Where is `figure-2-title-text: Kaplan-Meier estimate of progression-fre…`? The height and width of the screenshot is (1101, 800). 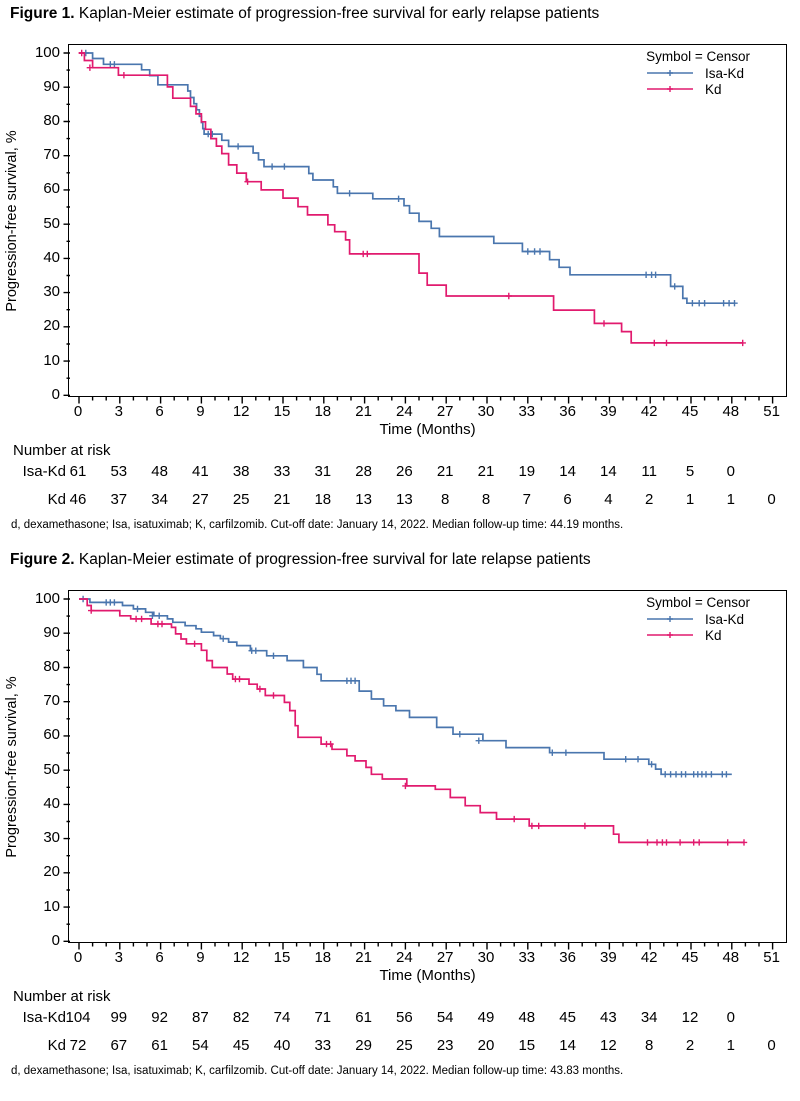 figure-2-title-text: Kaplan-Meier estimate of progression-fre… is located at coordinates (332, 559).